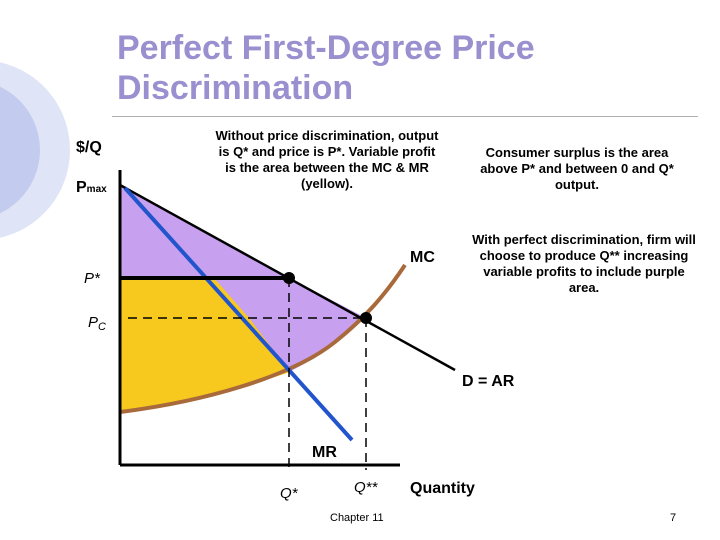 Image resolution: width=720 pixels, height=540 pixels. I want to click on p-max-sub: max, so click(97, 189).